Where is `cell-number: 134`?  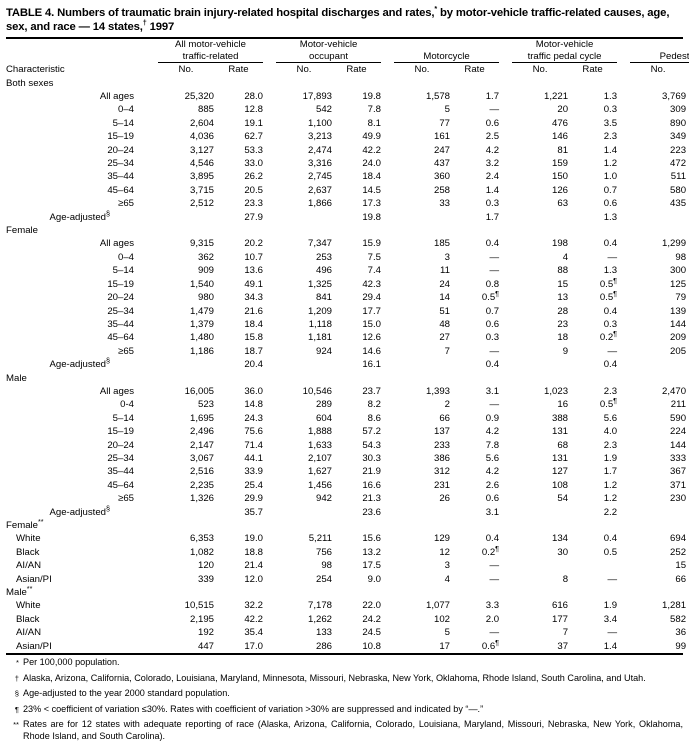 cell-number: 134 is located at coordinates (560, 539).